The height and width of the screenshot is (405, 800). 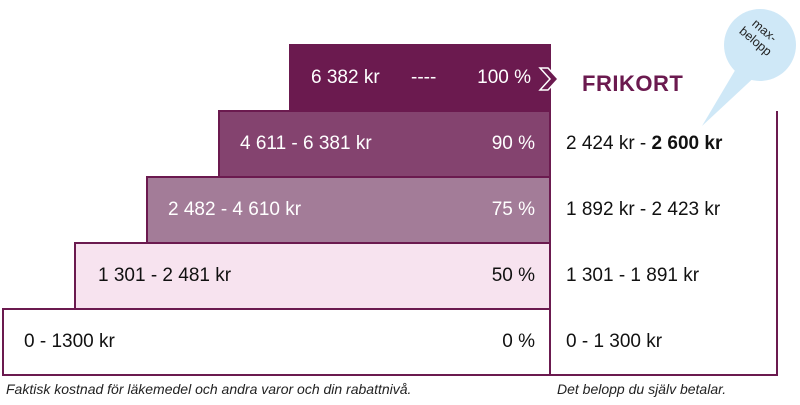 I want to click on frikort-label: FRIKORT, so click(x=633, y=83).